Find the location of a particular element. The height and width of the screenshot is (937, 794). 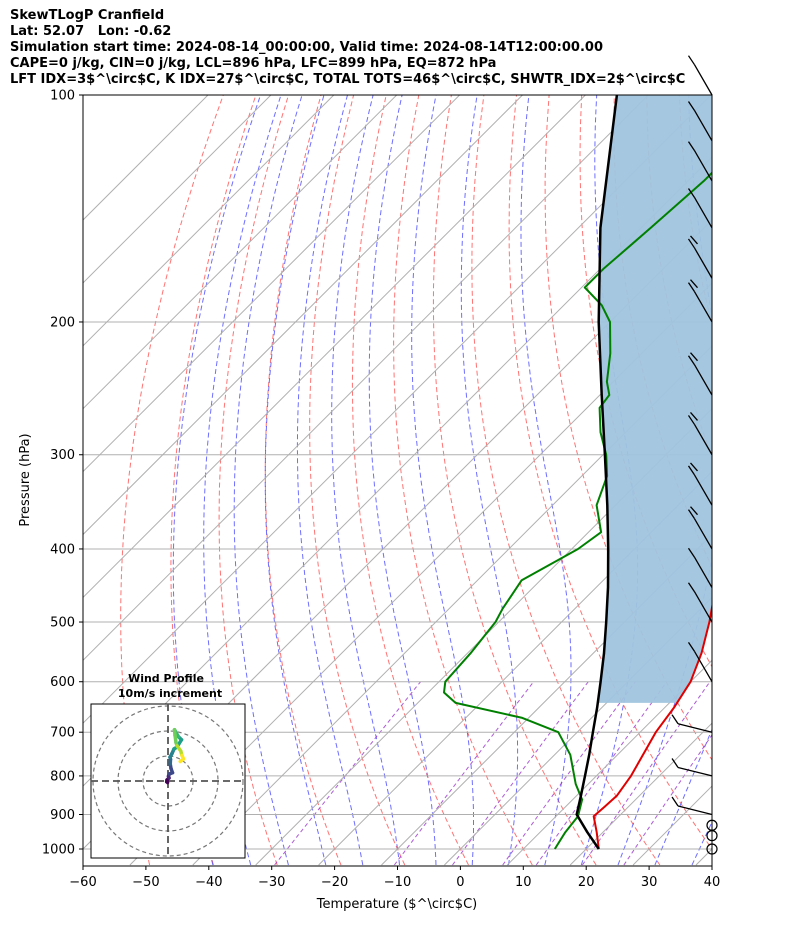

cape-shading is located at coordinates (654, 399).